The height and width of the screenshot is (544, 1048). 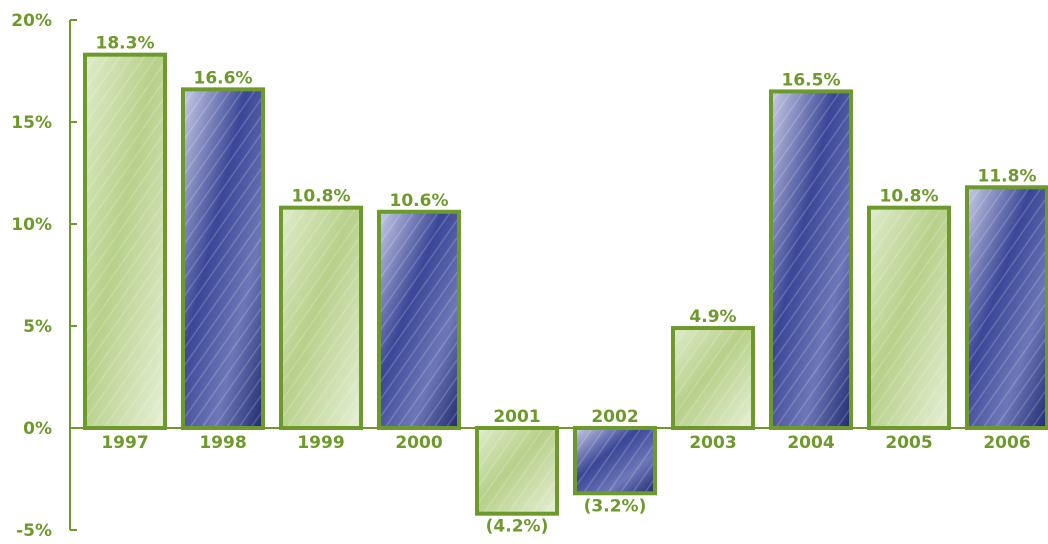 What do you see at coordinates (811, 80) in the screenshot?
I see `data-label: 16.5%` at bounding box center [811, 80].